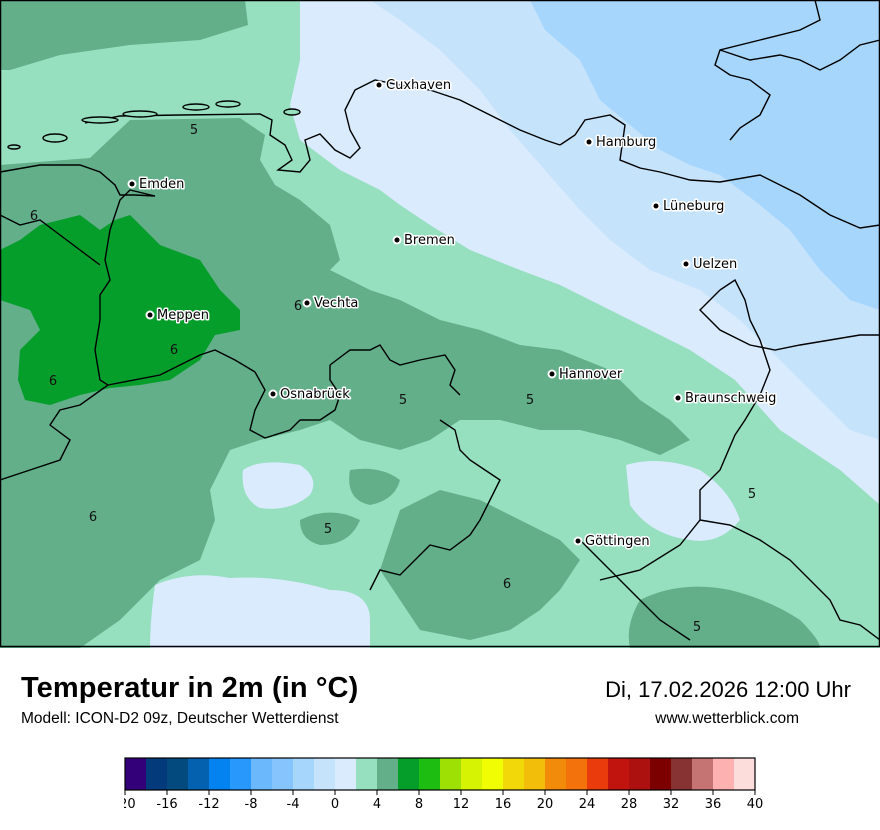 Image resolution: width=880 pixels, height=830 pixels. Describe the element at coordinates (419, 804) in the screenshot. I see `colorbar-tick-label: 8` at that location.